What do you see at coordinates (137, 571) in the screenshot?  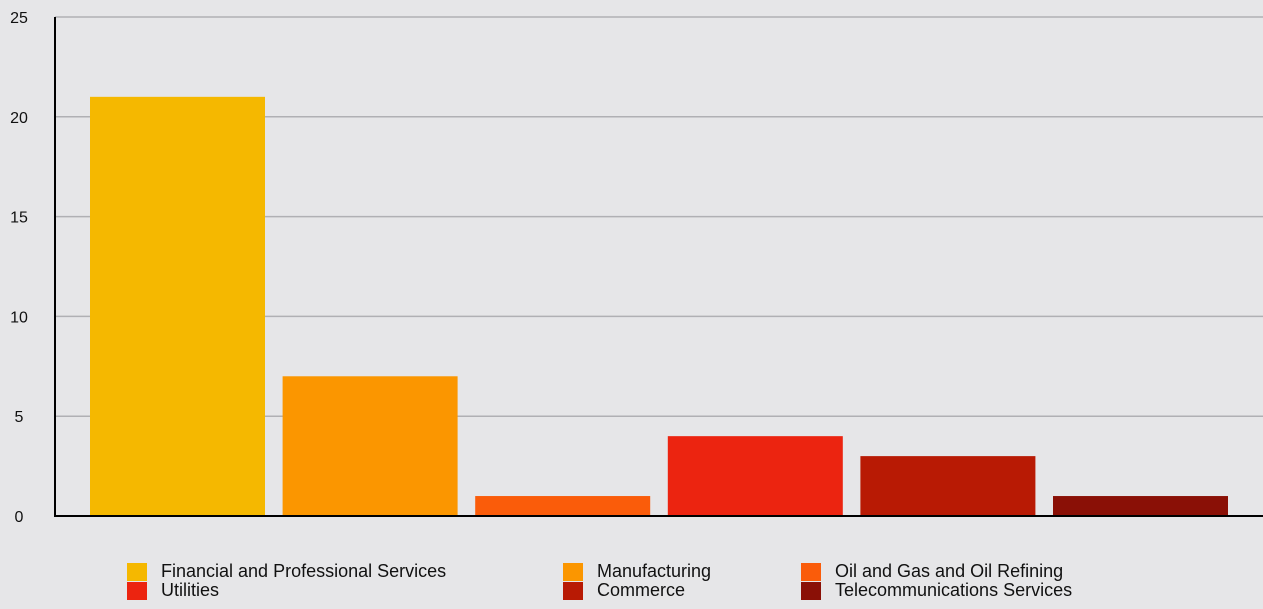 I see `legend-swatch-financial` at bounding box center [137, 571].